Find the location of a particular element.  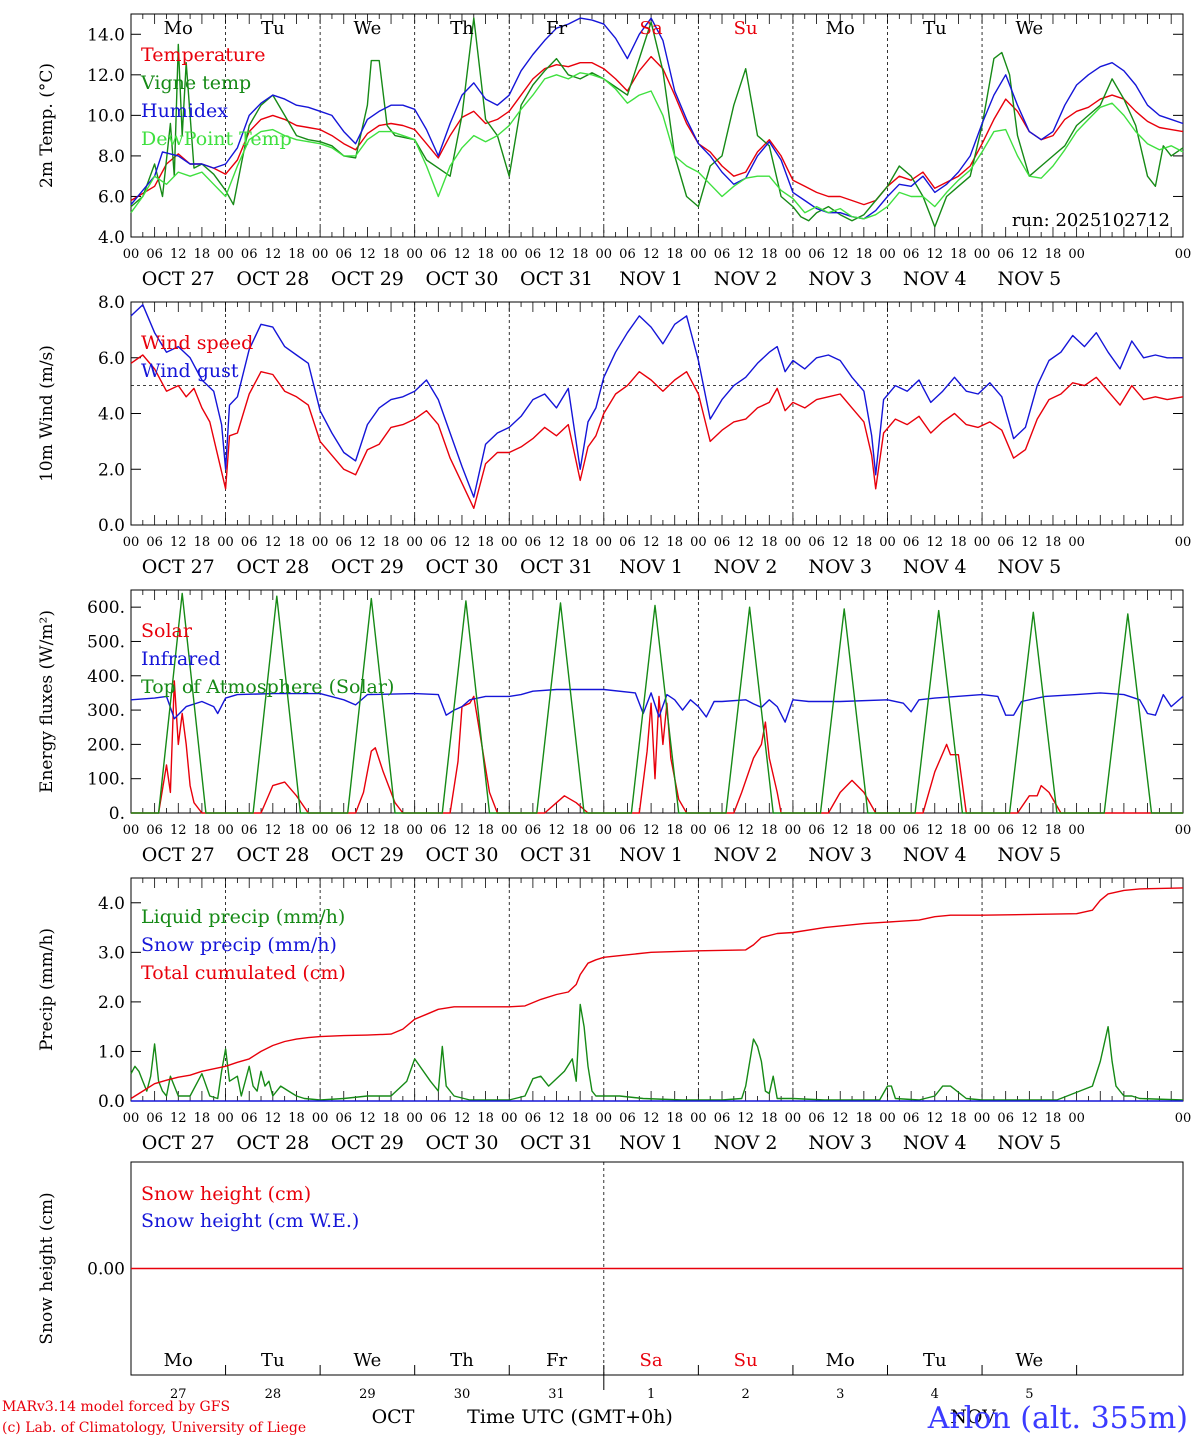

y-tick-label: 4.0 is located at coordinates (111, 238).